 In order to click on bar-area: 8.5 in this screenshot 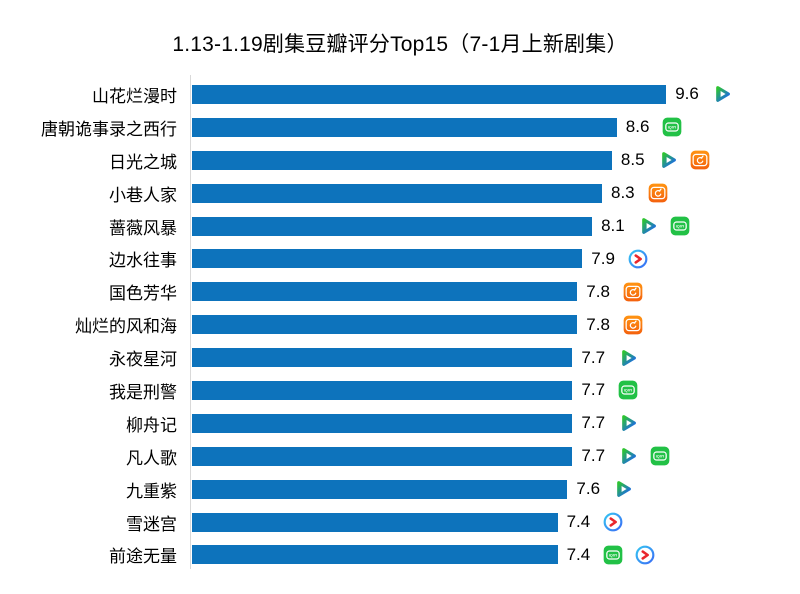, I will do `click(495, 160)`.